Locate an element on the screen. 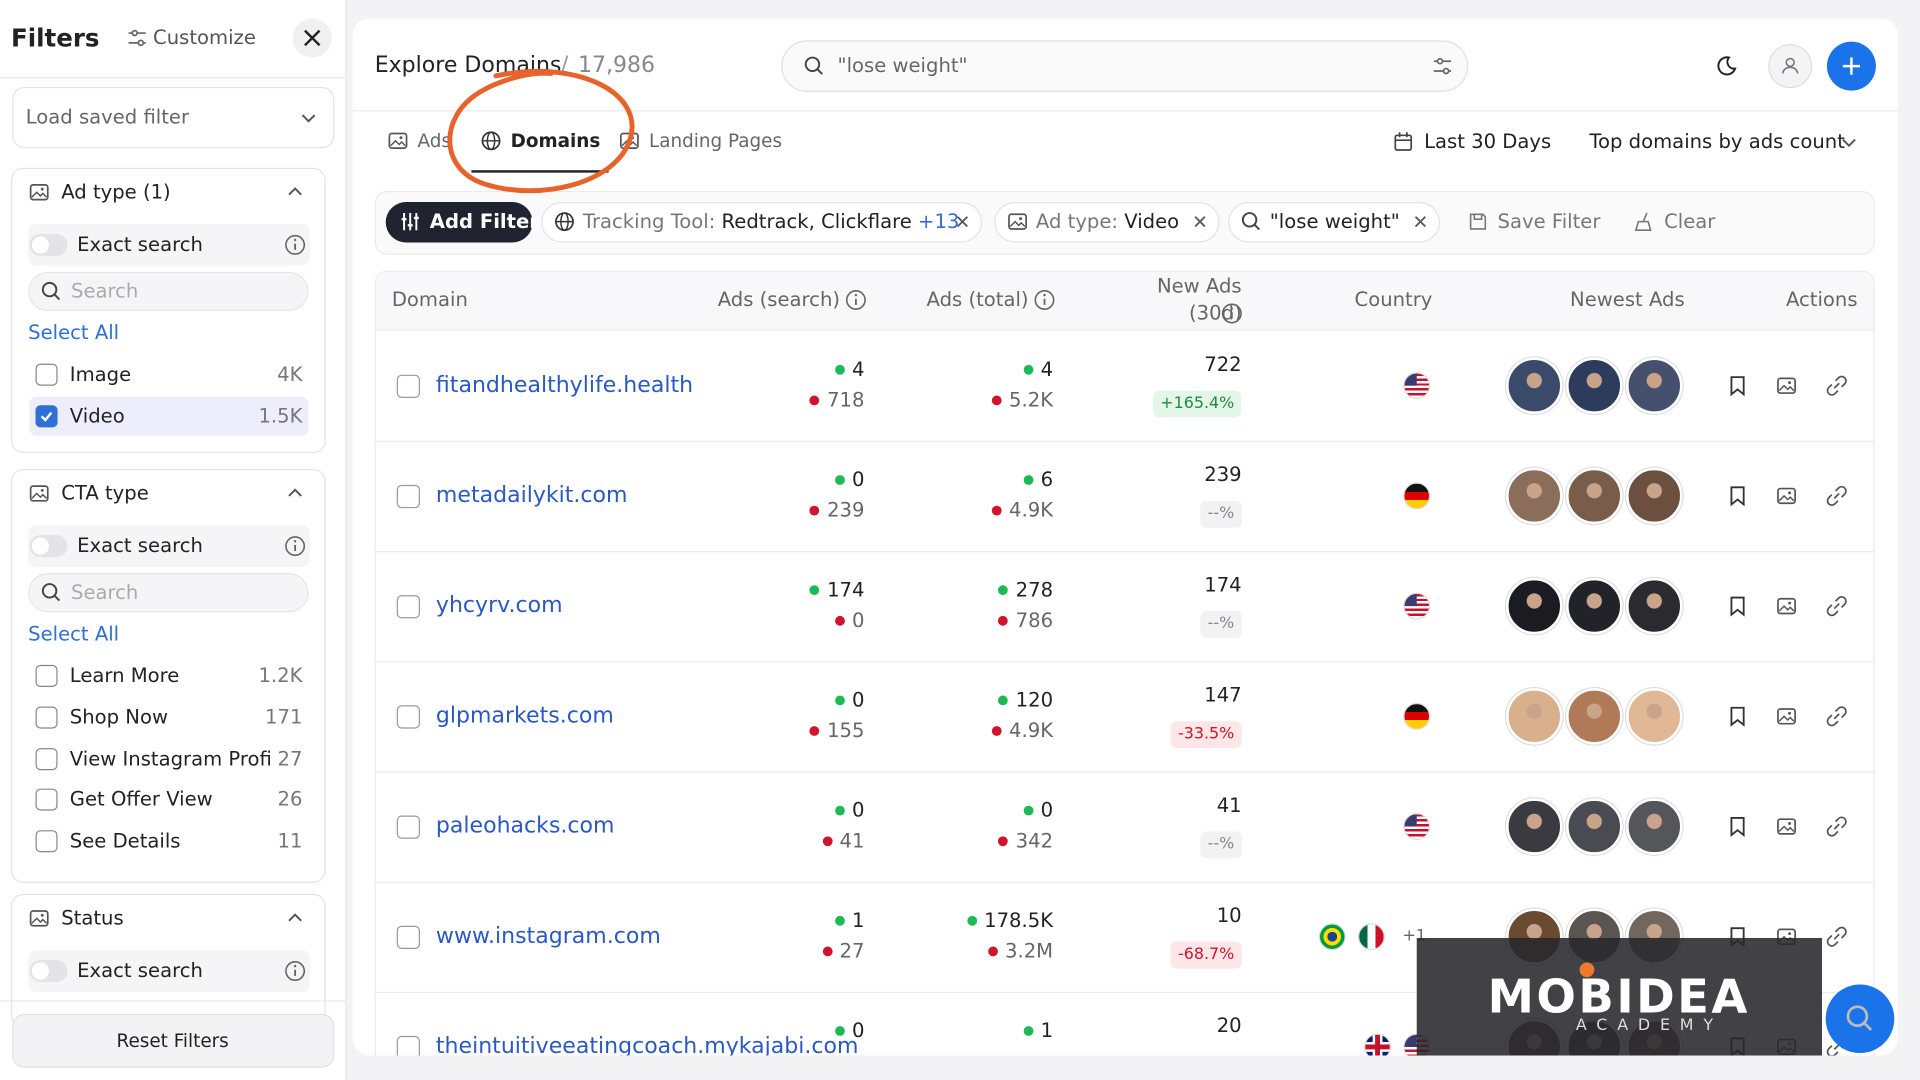  save-filter: Save Filter is located at coordinates (1549, 221).